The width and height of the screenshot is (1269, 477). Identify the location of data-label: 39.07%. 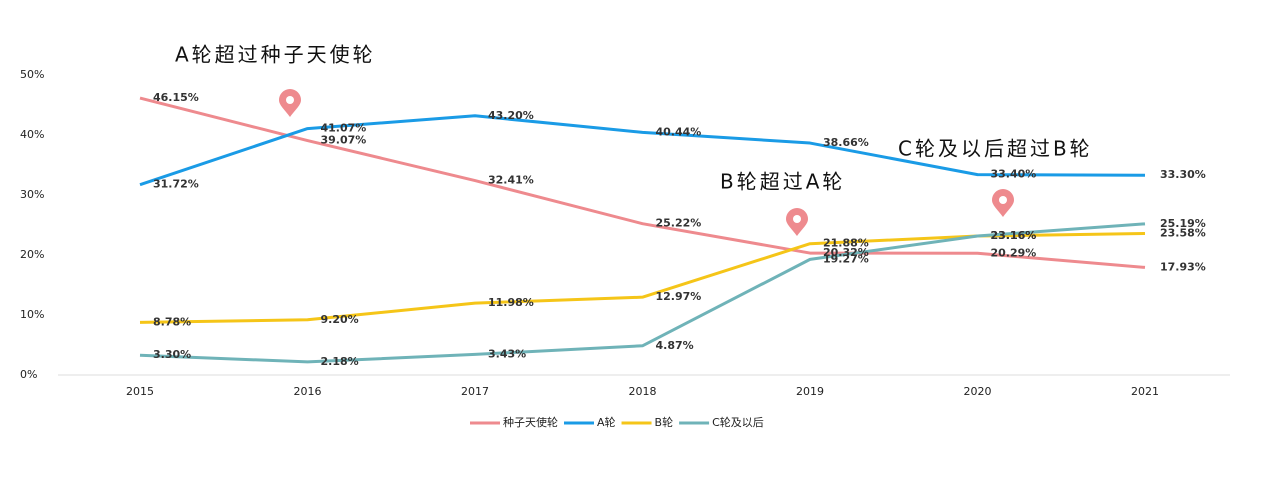
(344, 140).